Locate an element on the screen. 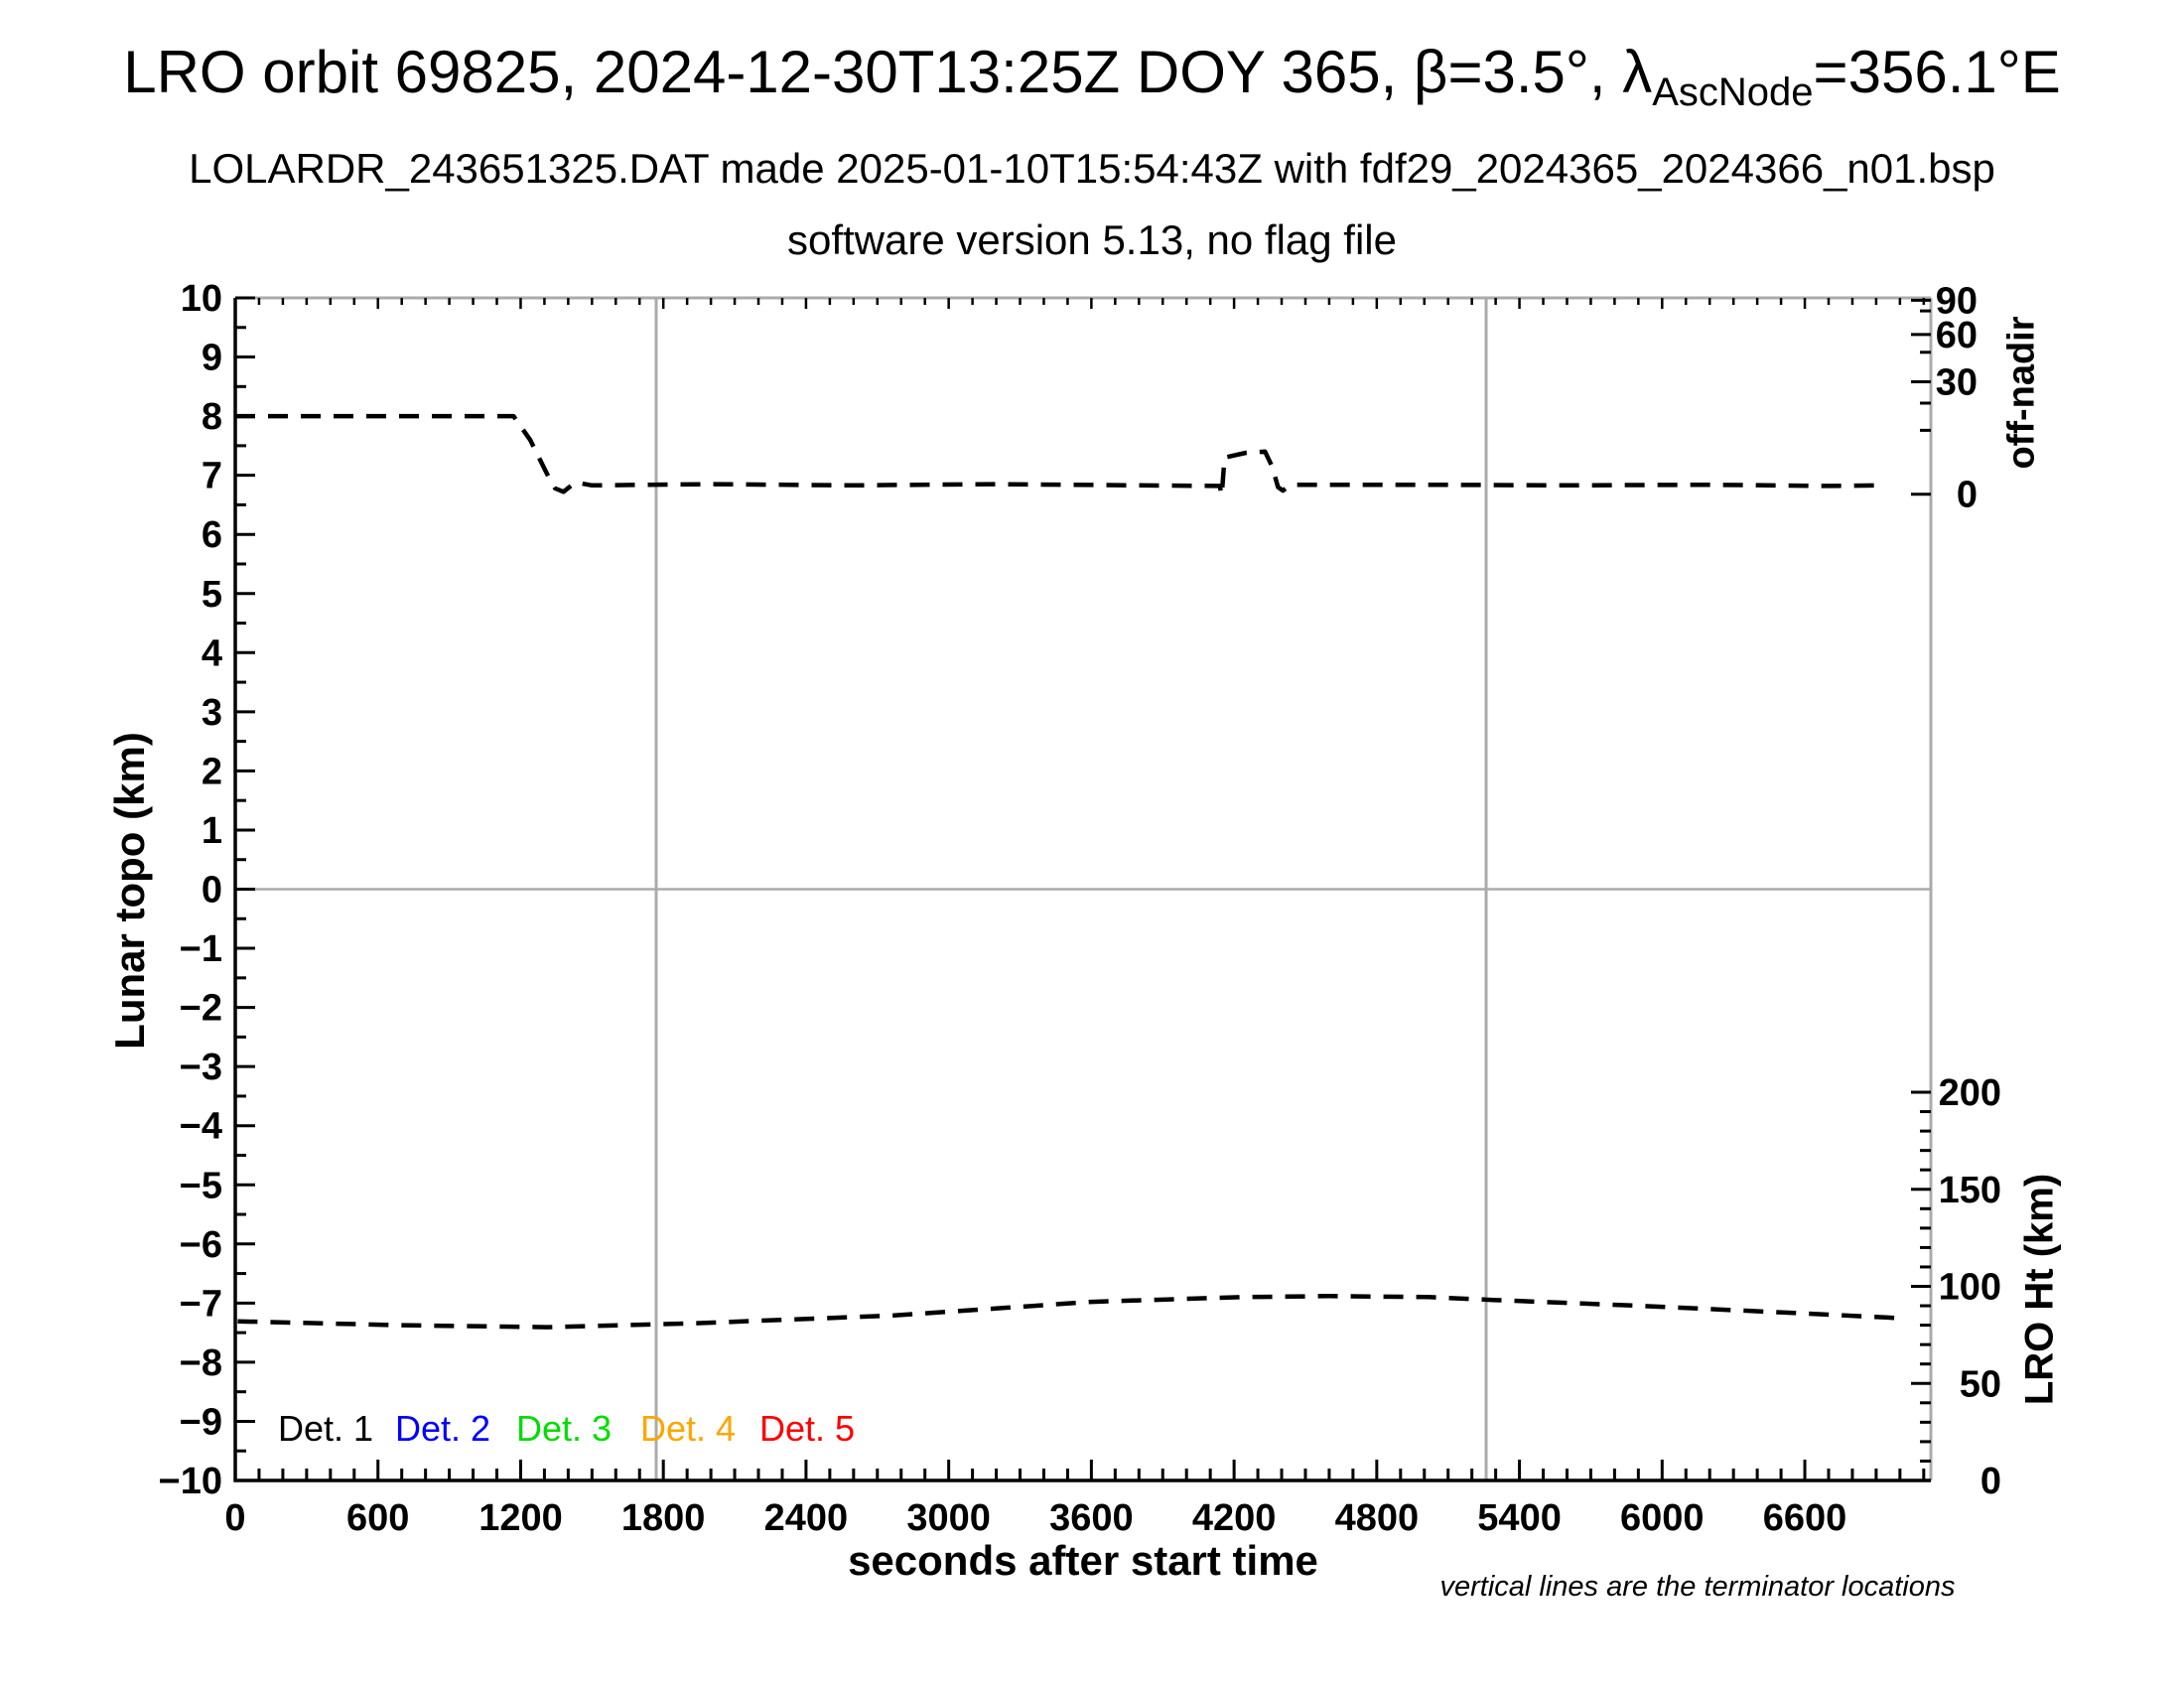 This screenshot has height=1688, width=2184. tick-label: 2400 is located at coordinates (806, 1518).